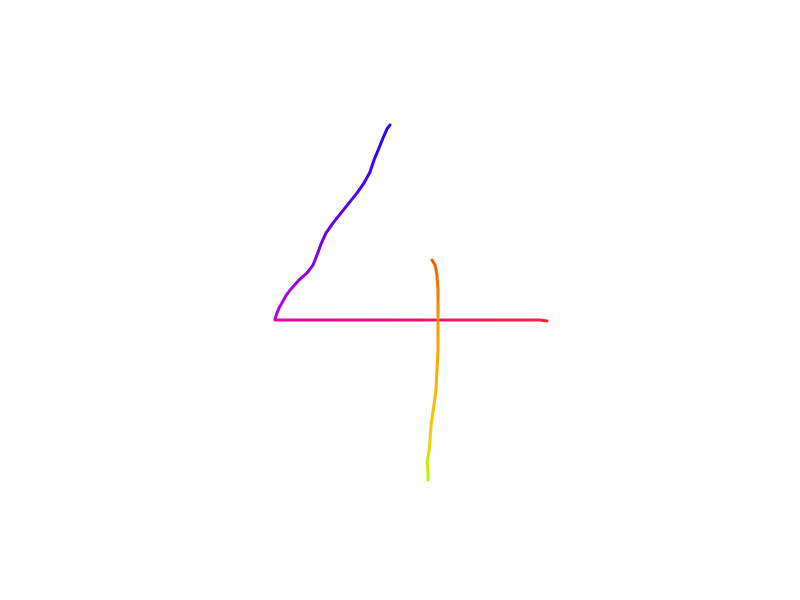  What do you see at coordinates (332, 222) in the screenshot?
I see `diagonal-stroke` at bounding box center [332, 222].